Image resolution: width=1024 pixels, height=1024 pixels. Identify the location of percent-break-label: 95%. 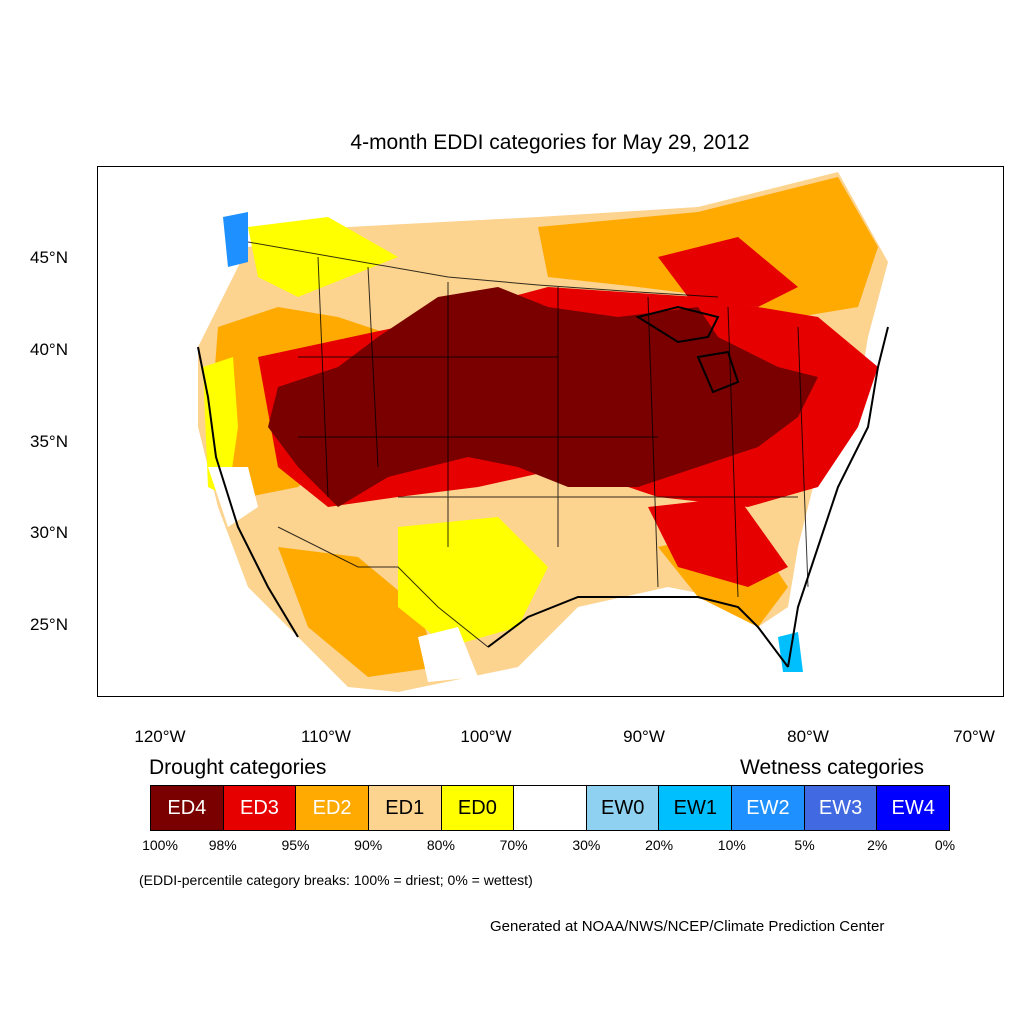
(295, 845).